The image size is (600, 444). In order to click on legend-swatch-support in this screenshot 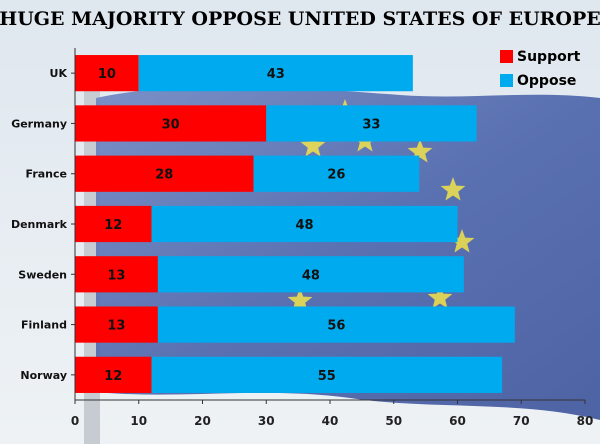, I will do `click(506, 56)`.